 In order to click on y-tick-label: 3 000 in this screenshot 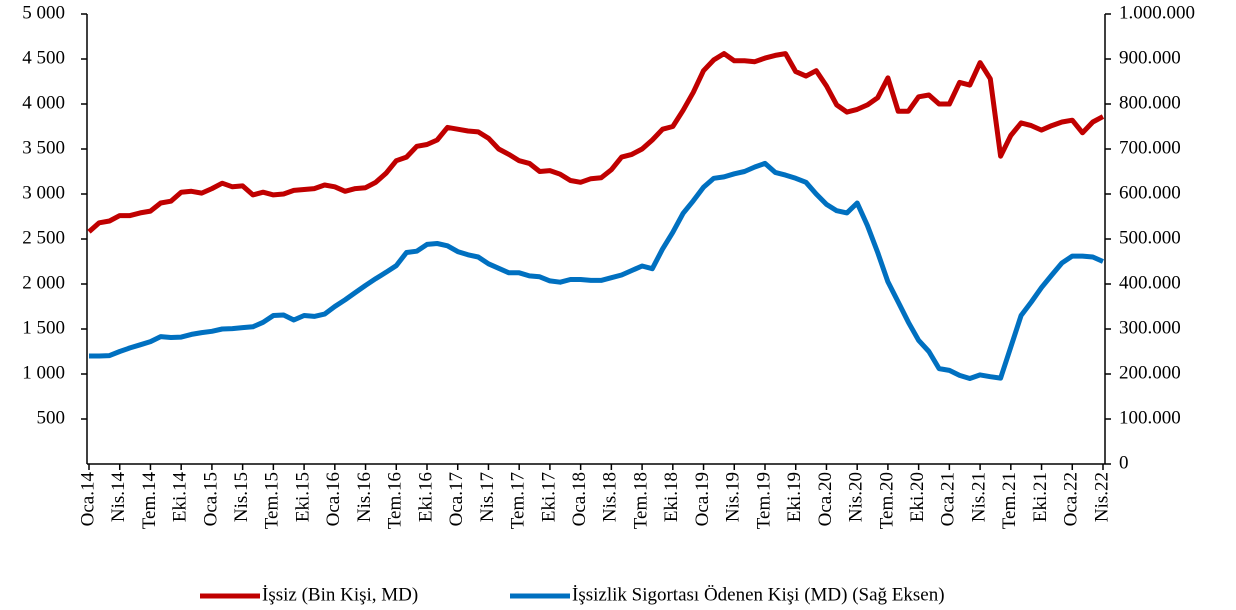, I will do `click(43, 192)`.